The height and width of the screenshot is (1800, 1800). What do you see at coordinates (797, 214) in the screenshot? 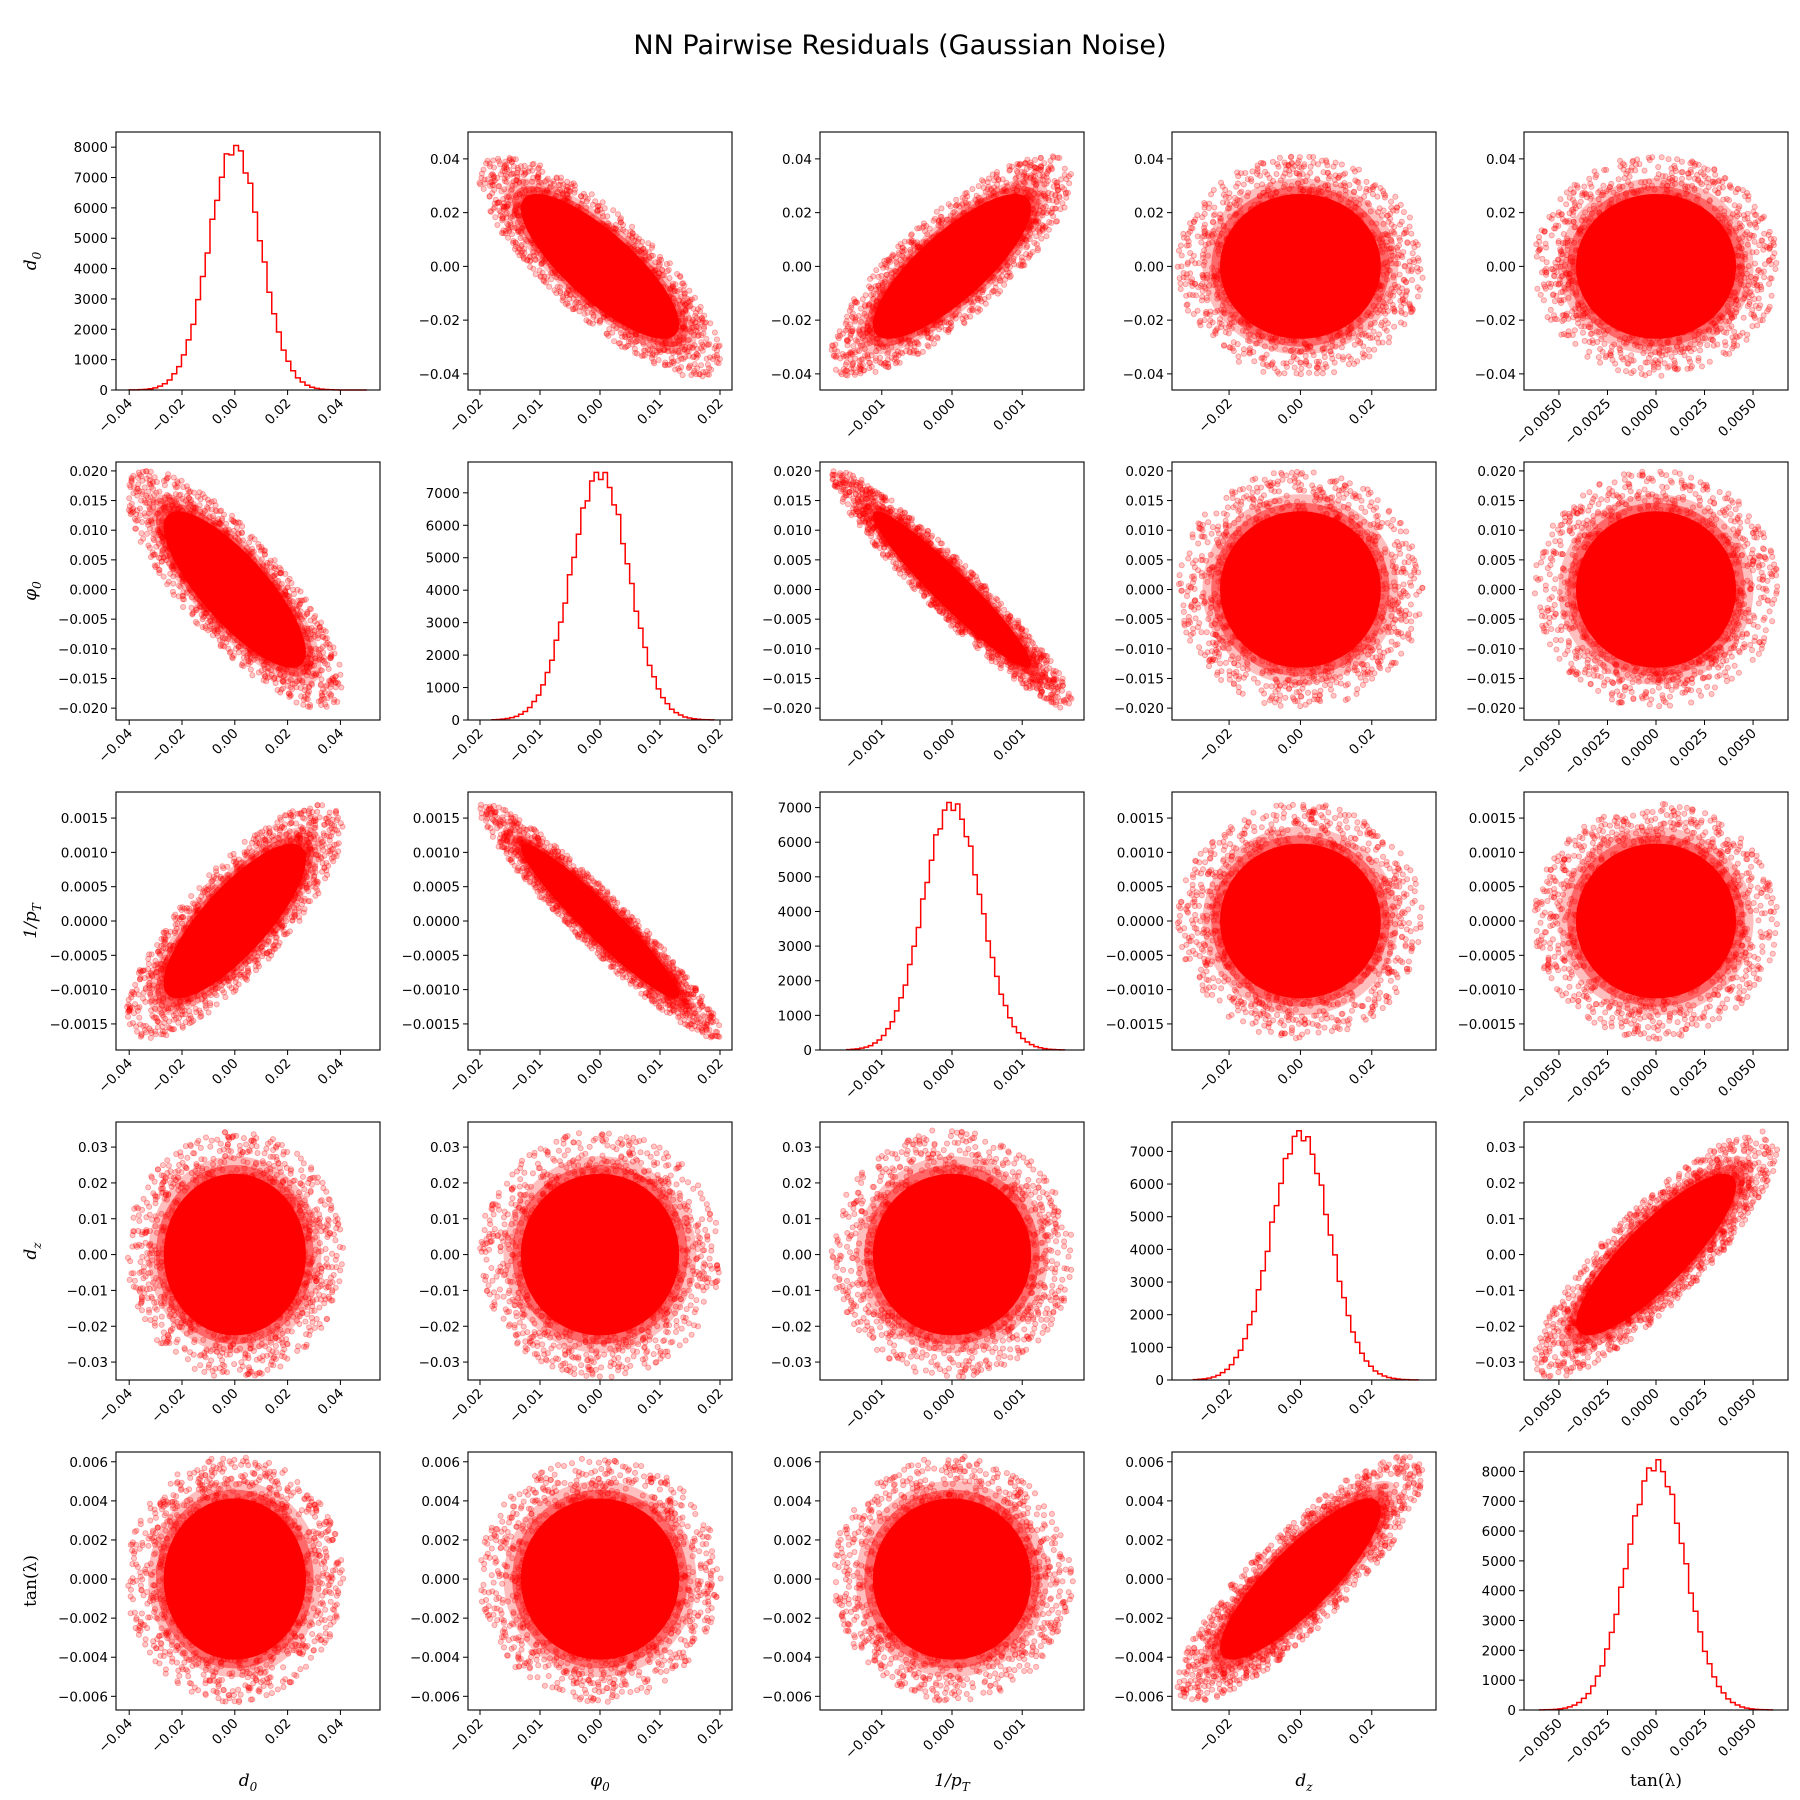
I see `tick-label: 0.02` at bounding box center [797, 214].